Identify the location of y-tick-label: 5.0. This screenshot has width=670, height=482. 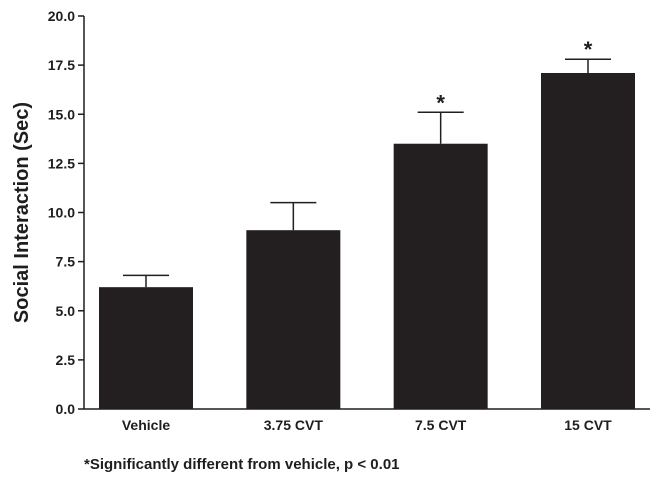
(66, 311).